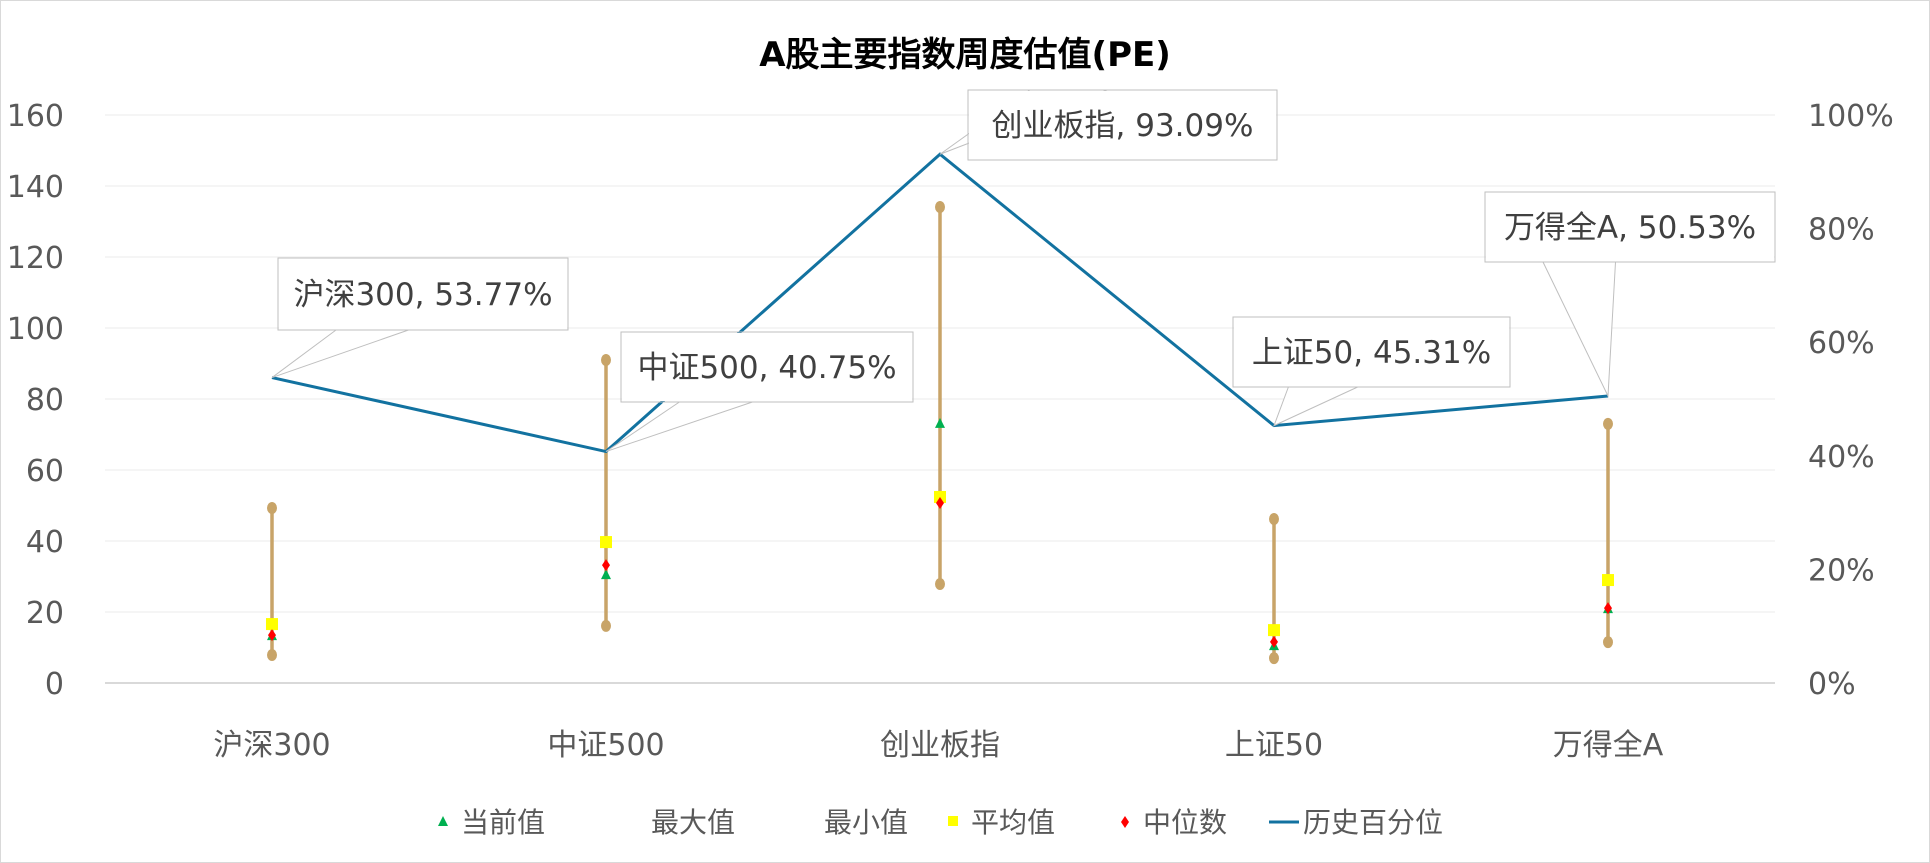 This screenshot has width=1930, height=863. Describe the element at coordinates (1841, 230) in the screenshot. I see `y-right-tick-label: 80%` at that location.